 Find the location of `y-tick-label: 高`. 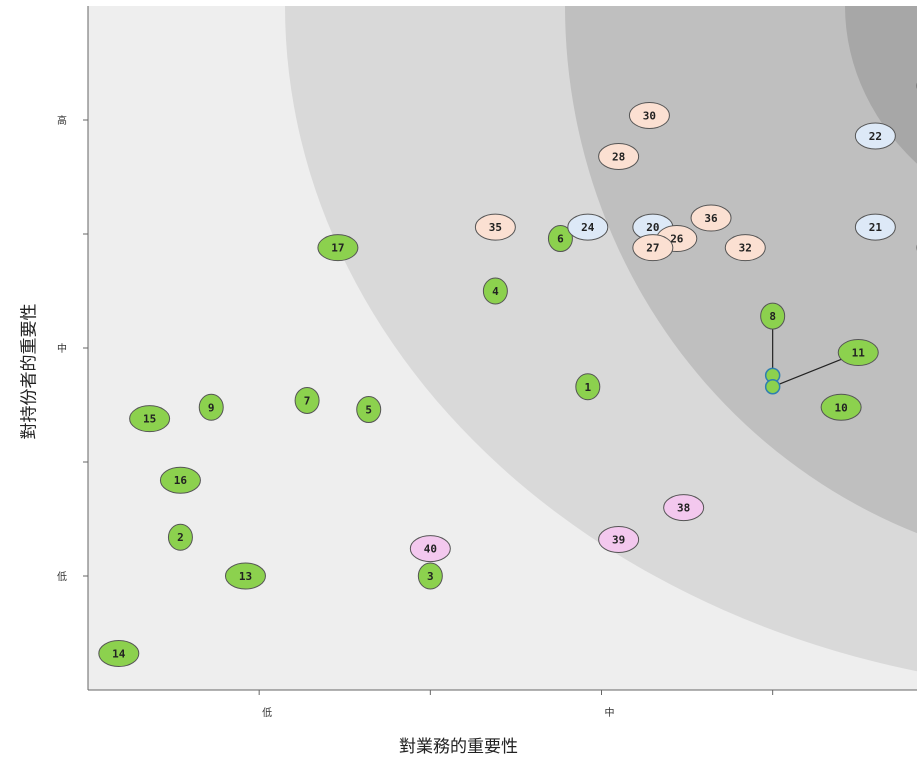

y-tick-label: 高 is located at coordinates (62, 120).